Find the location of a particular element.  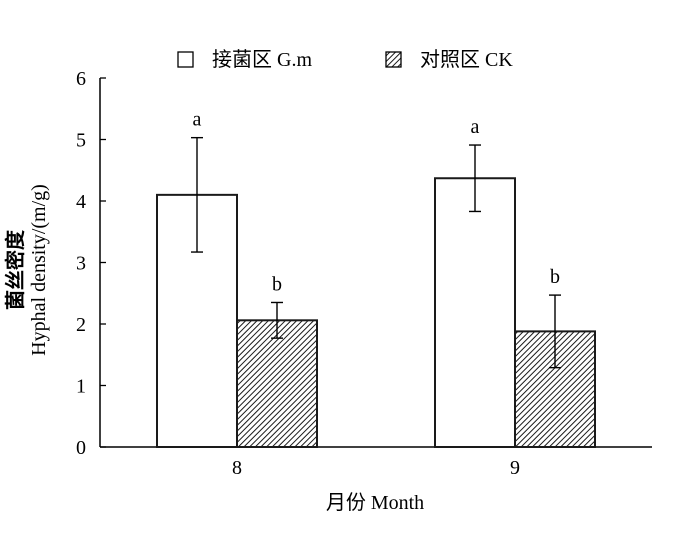

legend: 接菌区 G.m 对照区 CK is located at coordinates (345, 59).